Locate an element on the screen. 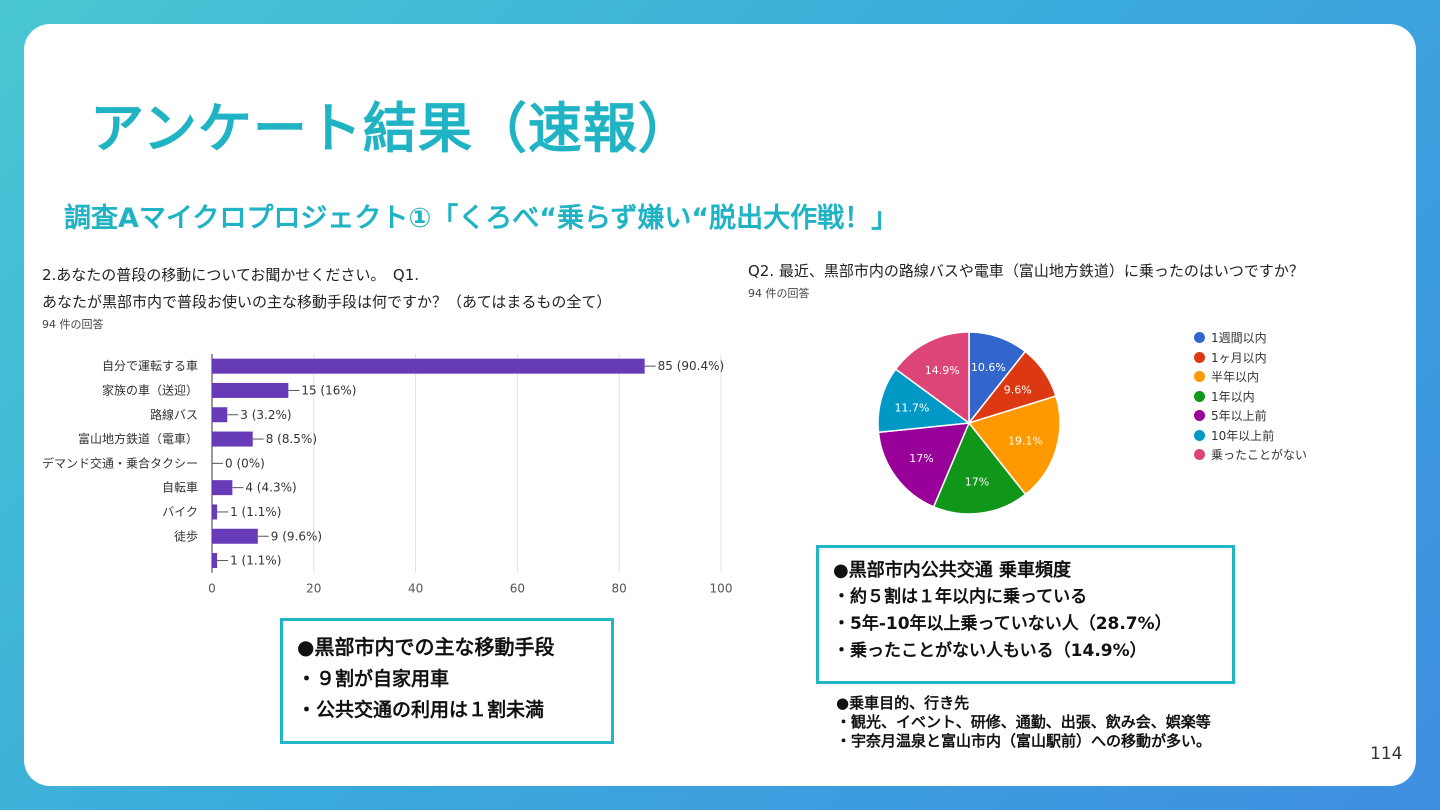 This screenshot has width=1440, height=810. pie-legend-item: 10年以上前 is located at coordinates (1250, 436).